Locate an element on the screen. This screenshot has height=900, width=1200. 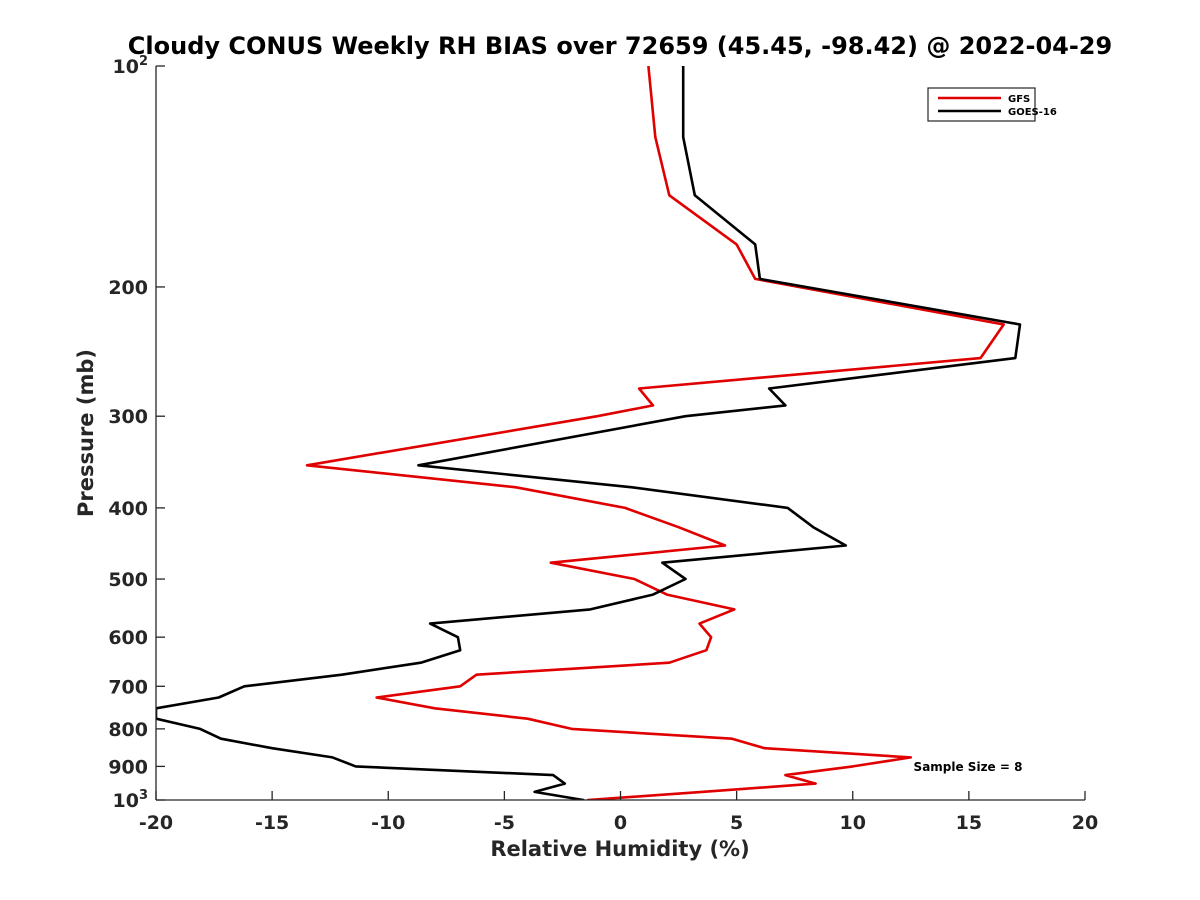
y-tick-label: 700 is located at coordinates (128, 687).